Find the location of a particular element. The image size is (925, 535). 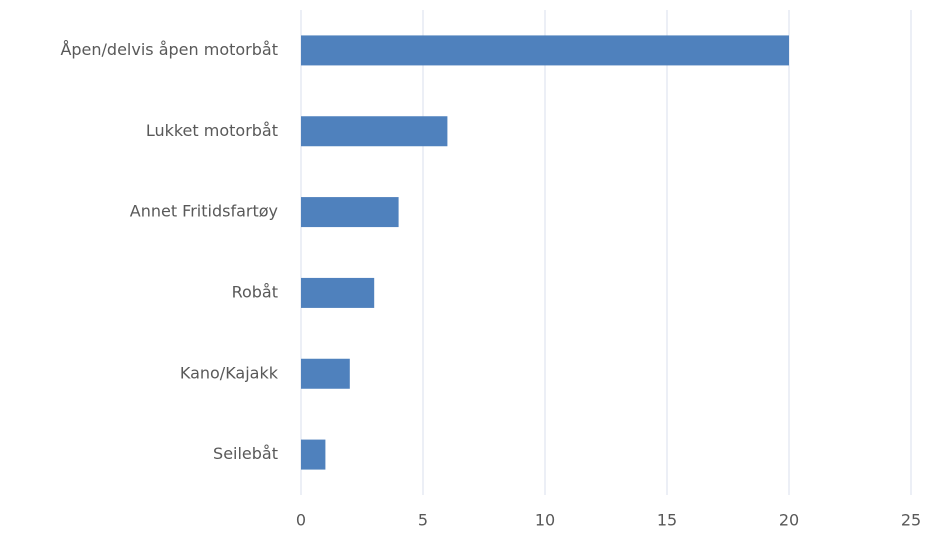

x-tick-label: 20 is located at coordinates (789, 520).